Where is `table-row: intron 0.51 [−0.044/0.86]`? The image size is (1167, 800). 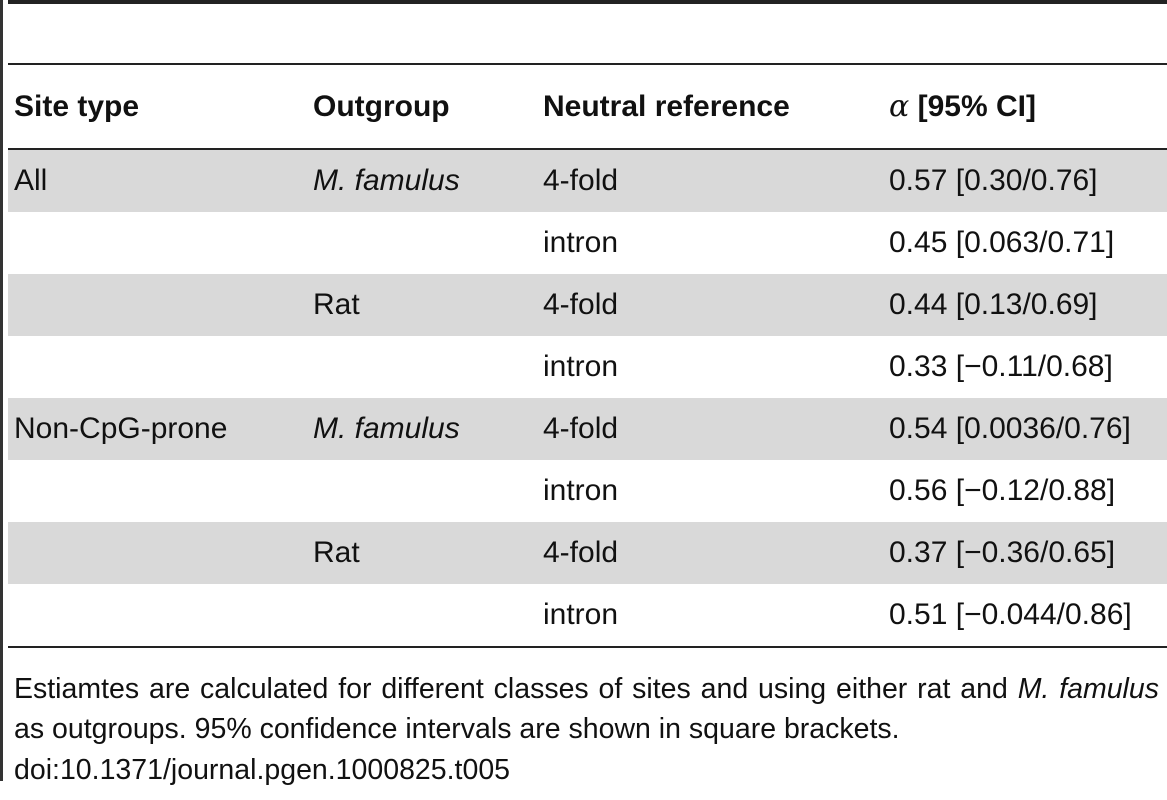 table-row: intron 0.51 [−0.044/0.86] is located at coordinates (587, 616).